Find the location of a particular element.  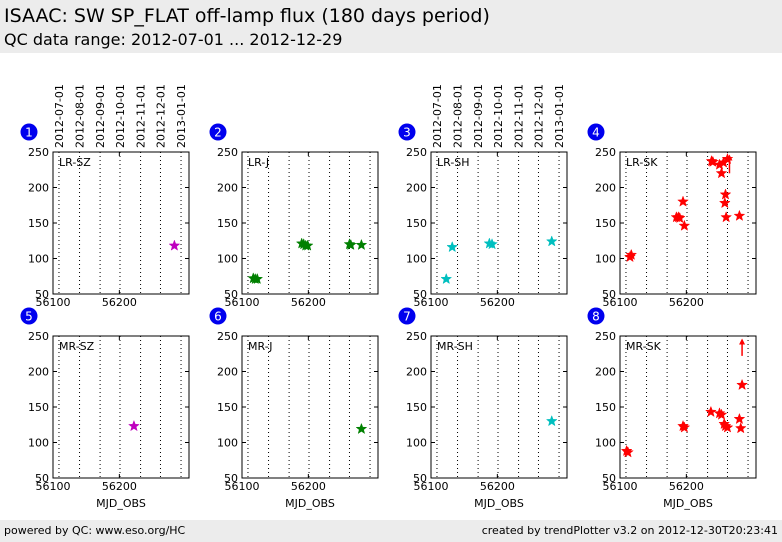

panel-badge-number: 5 is located at coordinates (29, 317).